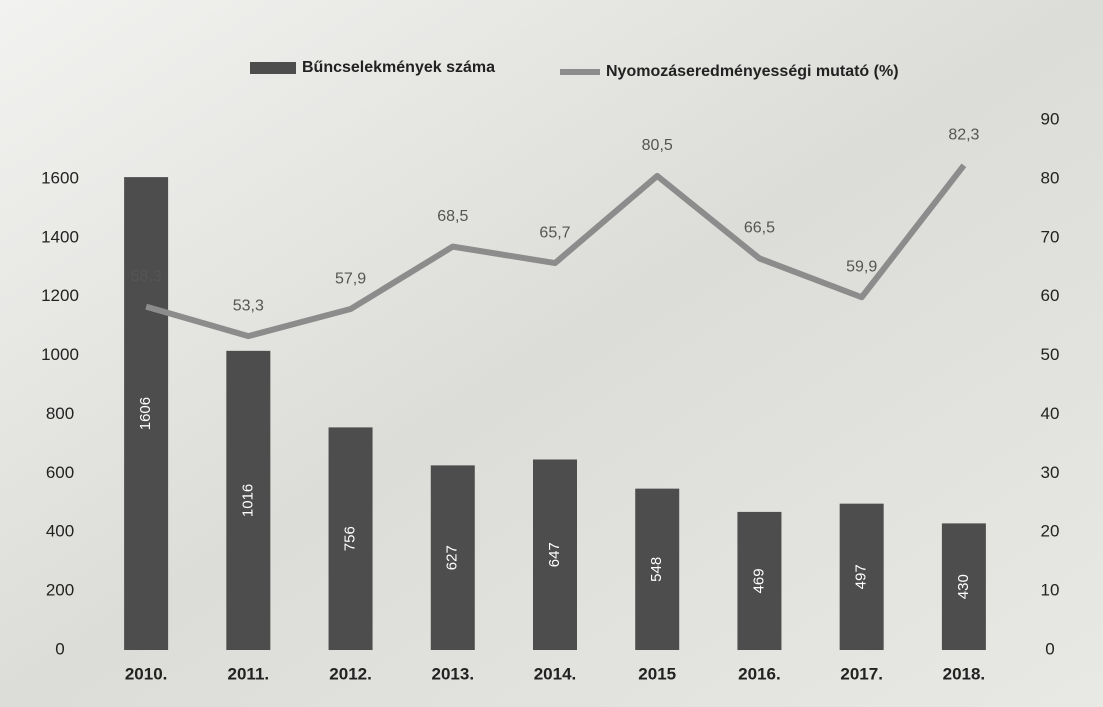 The height and width of the screenshot is (707, 1103). I want to click on bar-value-label: 430, so click(963, 586).